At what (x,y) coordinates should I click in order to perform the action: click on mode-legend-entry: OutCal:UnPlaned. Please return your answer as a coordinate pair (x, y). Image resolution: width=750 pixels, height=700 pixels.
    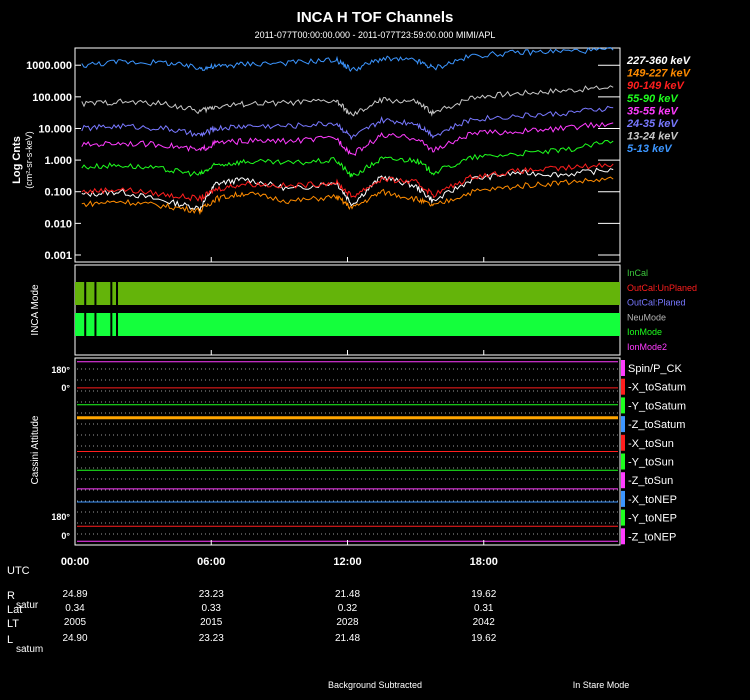
    Looking at the image, I should click on (662, 288).